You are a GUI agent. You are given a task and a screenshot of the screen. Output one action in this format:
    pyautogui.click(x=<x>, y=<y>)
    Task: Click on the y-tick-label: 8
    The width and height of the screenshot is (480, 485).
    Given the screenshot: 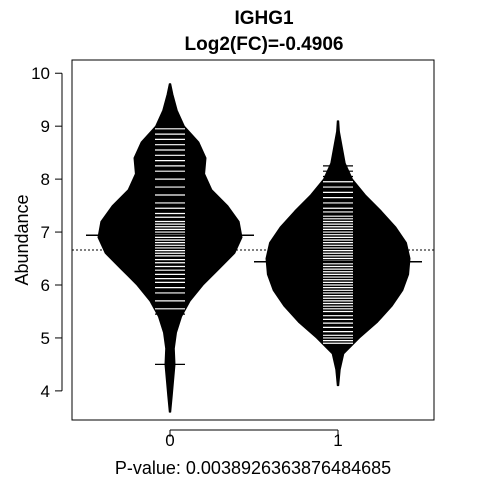 What is the action you would take?
    pyautogui.click(x=45, y=179)
    